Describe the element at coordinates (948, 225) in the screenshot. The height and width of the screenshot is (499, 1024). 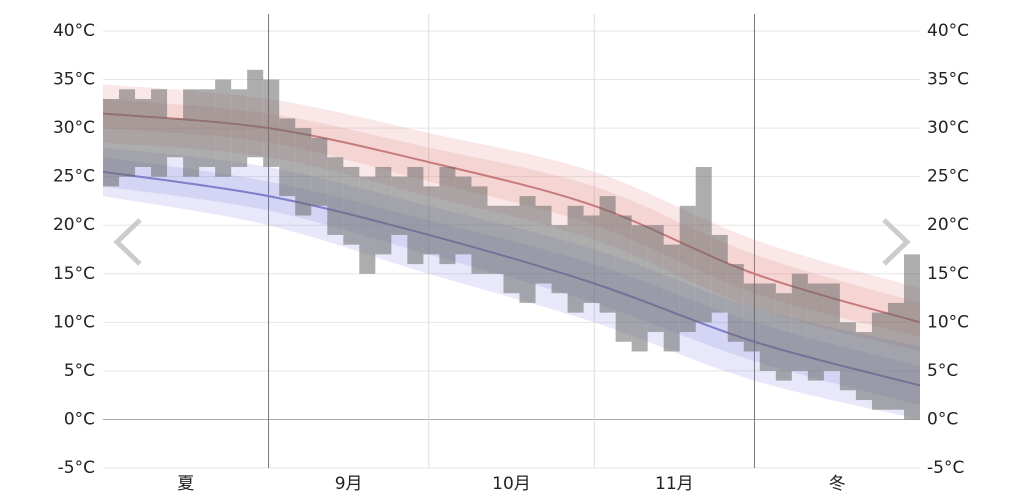
I see `y2-tick-label: 20°C` at that location.